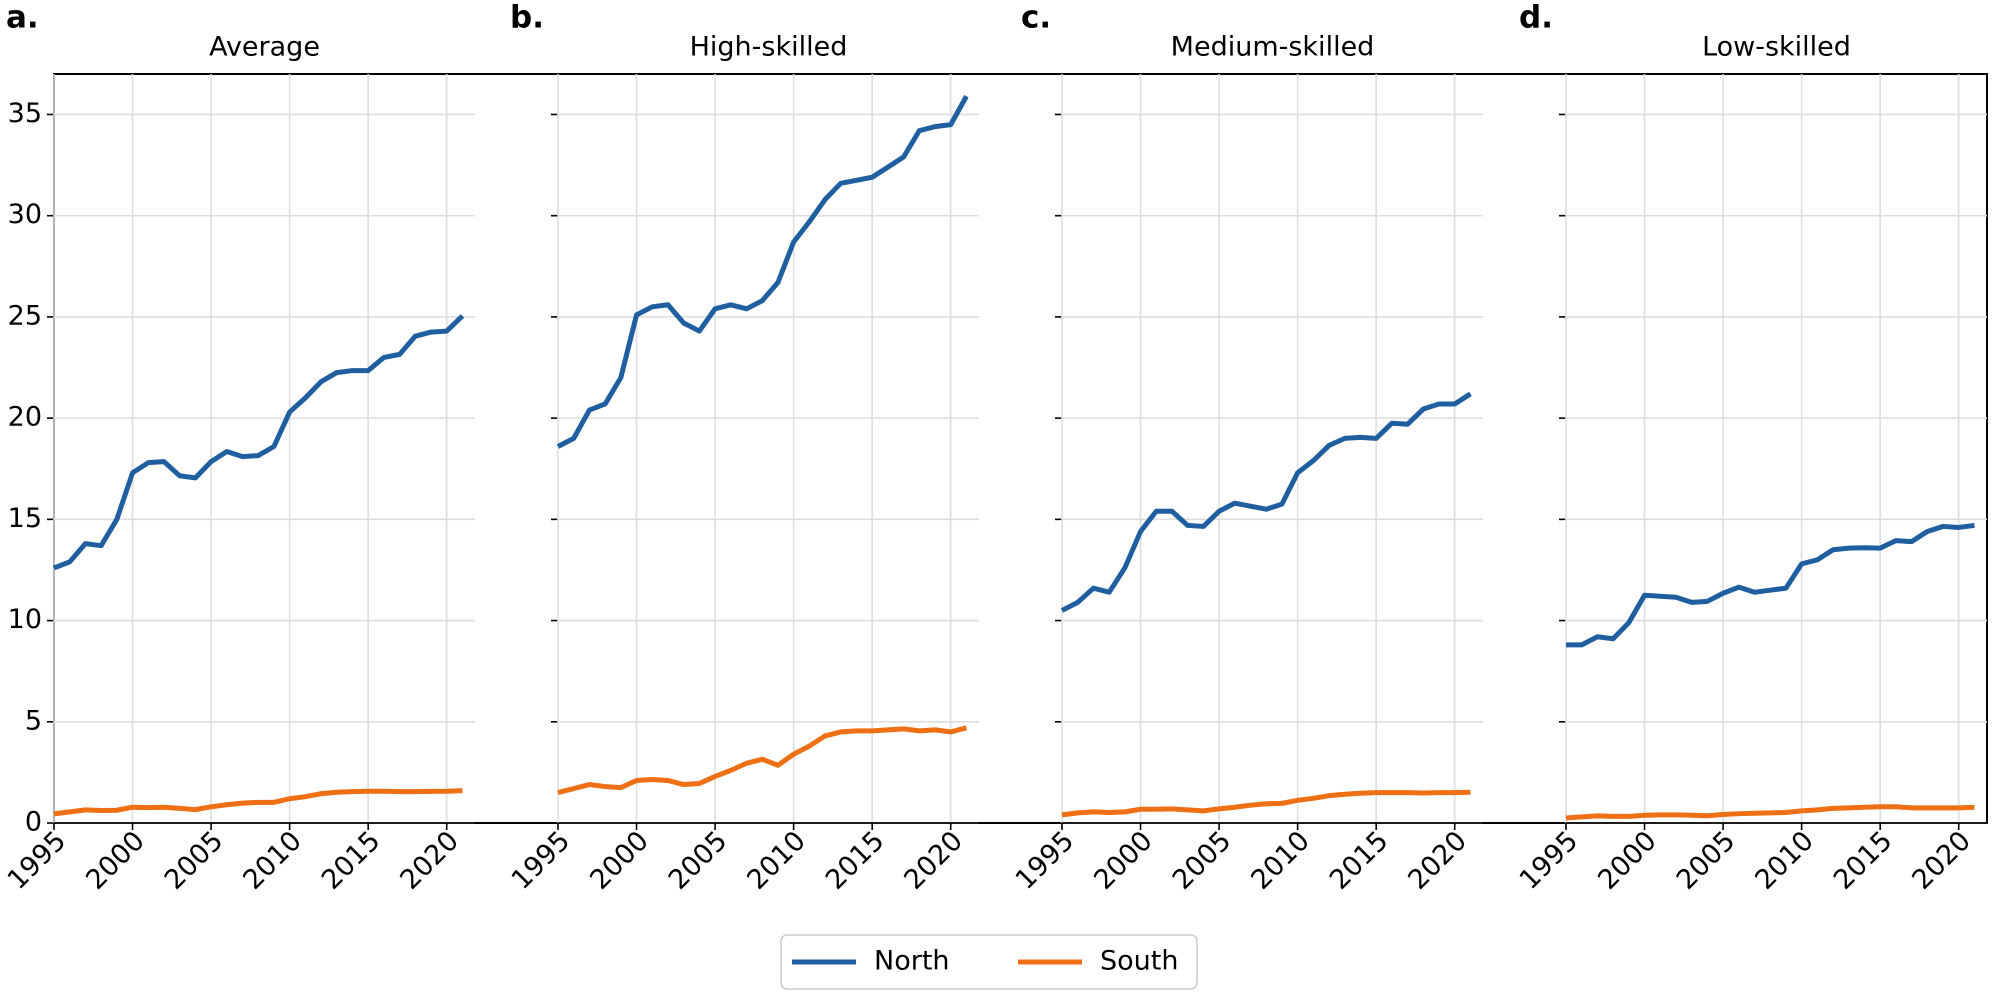 This screenshot has height=992, width=2001. What do you see at coordinates (25, 518) in the screenshot?
I see `y-tick-label: 15` at bounding box center [25, 518].